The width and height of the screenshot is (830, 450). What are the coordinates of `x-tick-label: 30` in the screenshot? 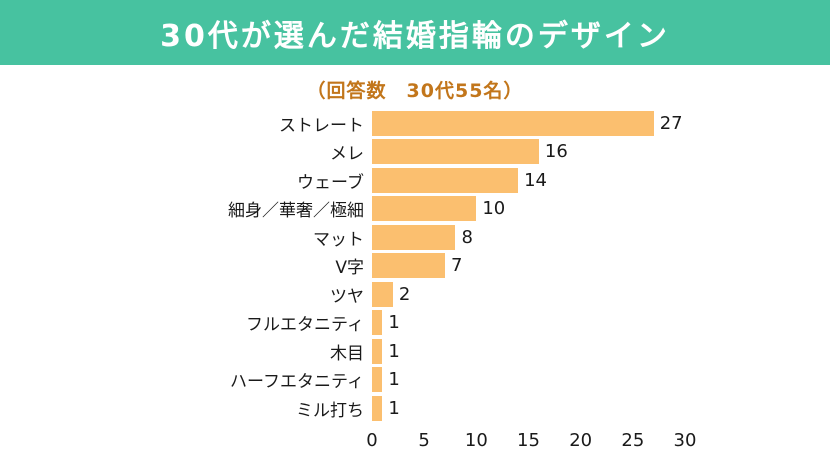 It's located at (685, 439).